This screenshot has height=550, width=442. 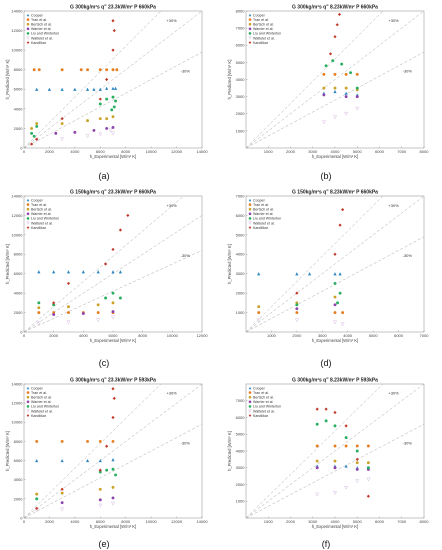 What do you see at coordinates (326, 544) in the screenshot?
I see `panel-label: (f)` at bounding box center [326, 544].